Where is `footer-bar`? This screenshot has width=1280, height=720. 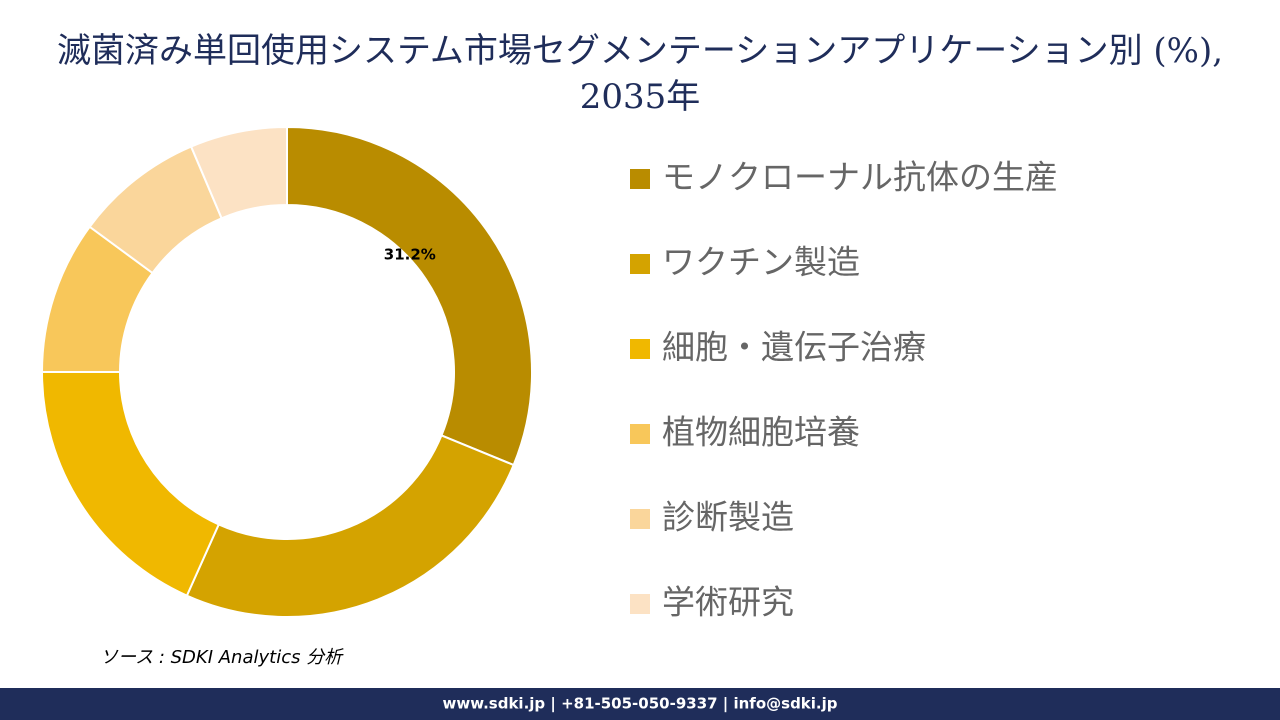 footer-bar is located at coordinates (640, 704).